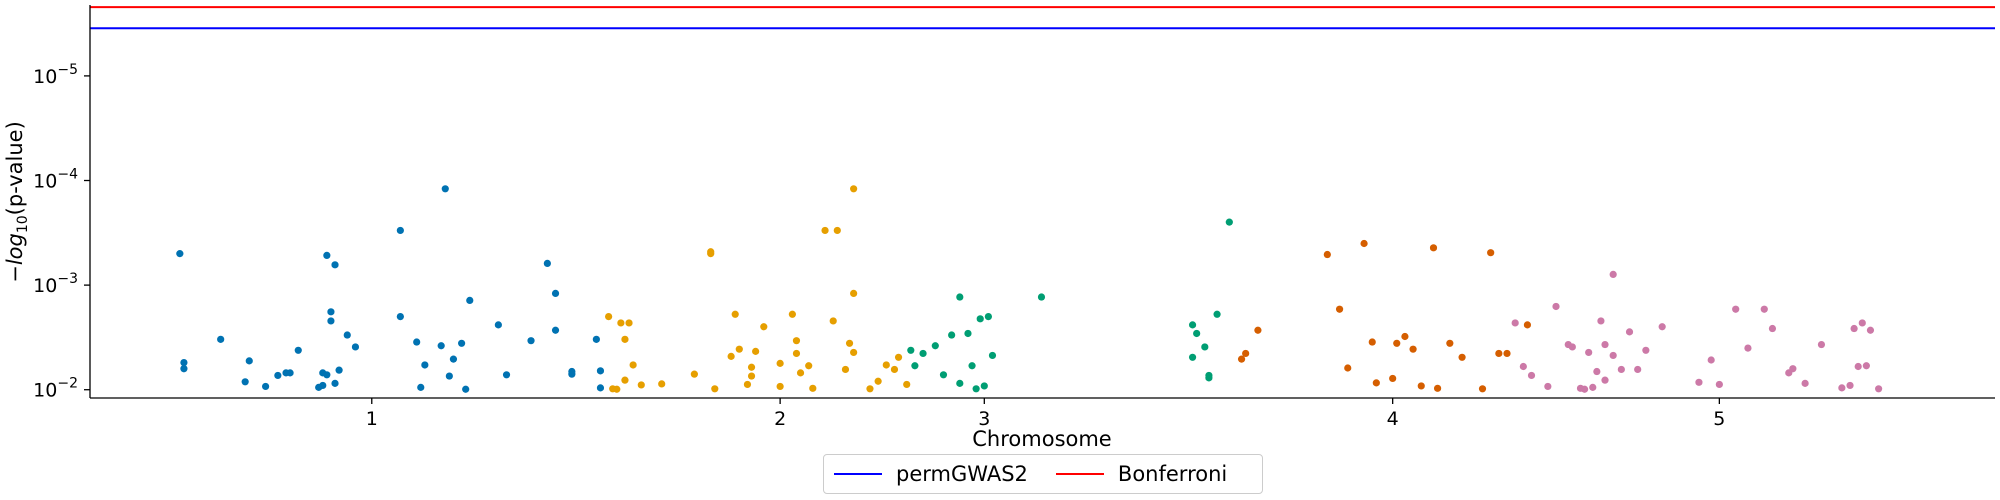 The width and height of the screenshot is (2000, 500). Describe the element at coordinates (55, 75) in the screenshot. I see `y-tick-label-0: 10⁻⁵` at that location.